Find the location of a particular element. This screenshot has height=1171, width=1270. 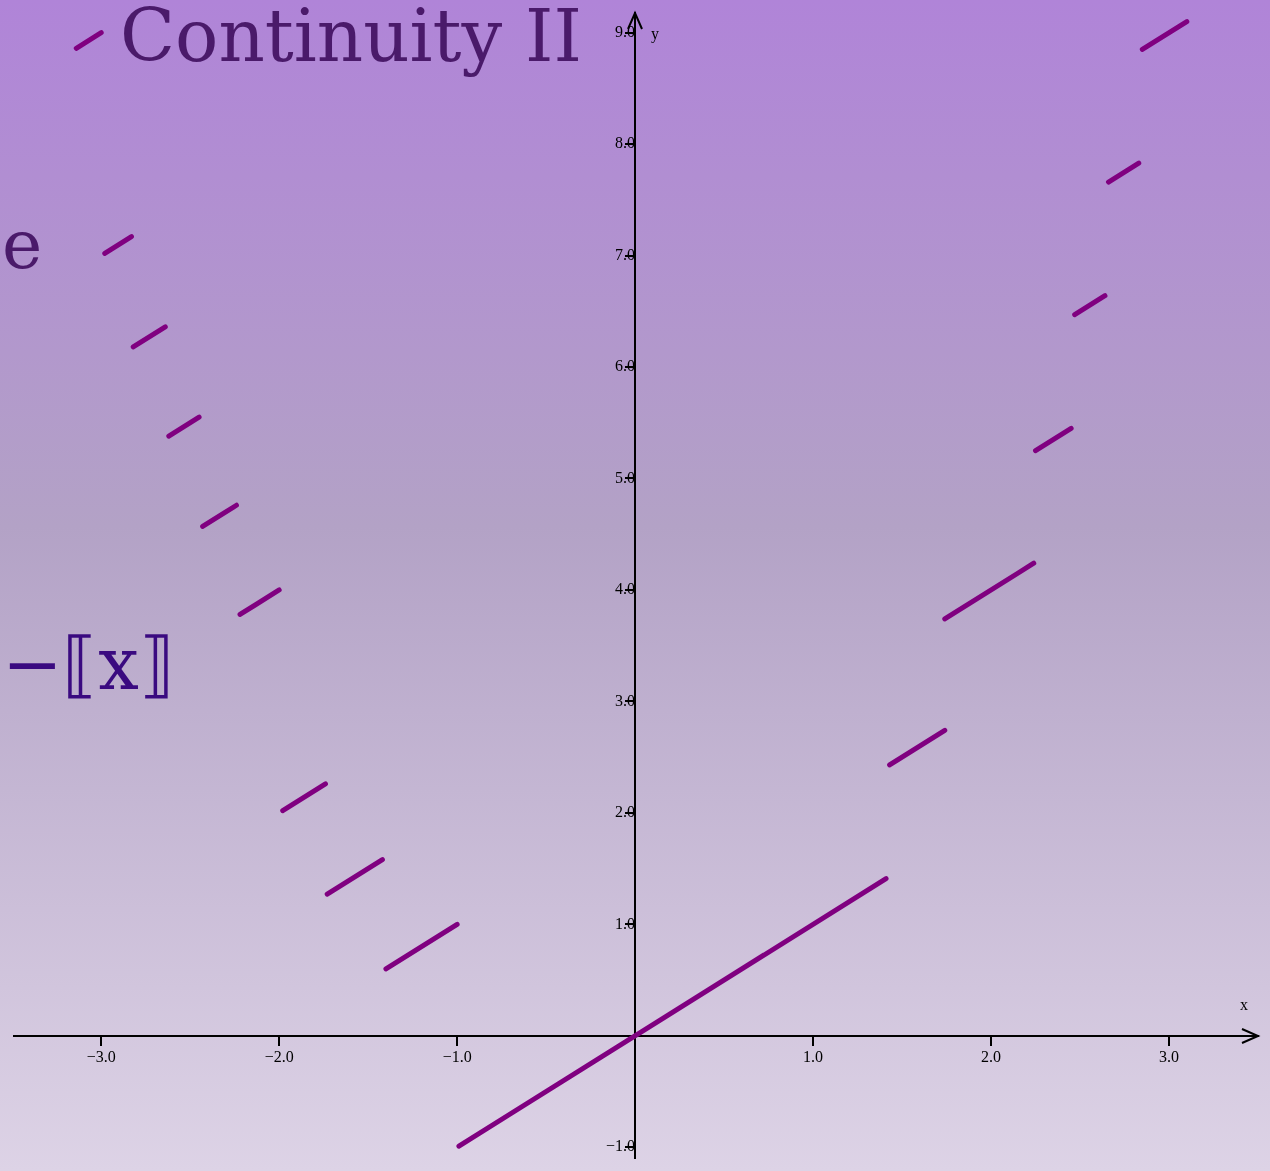

x-tick-label: −3.0 is located at coordinates (101, 1056).